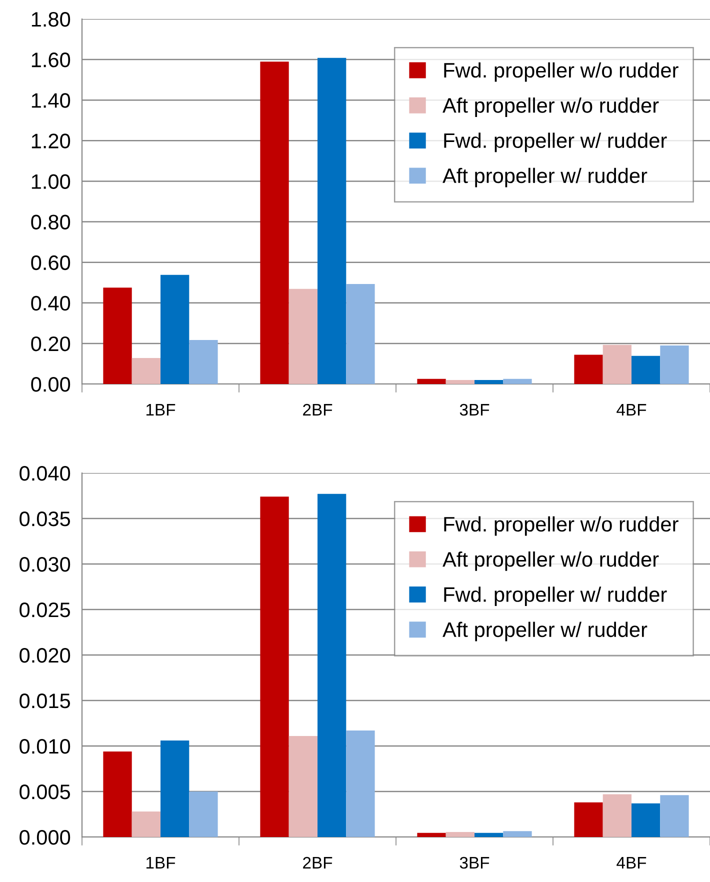 This screenshot has height=882, width=710. I want to click on y-tick-label: 0.035, so click(45, 519).